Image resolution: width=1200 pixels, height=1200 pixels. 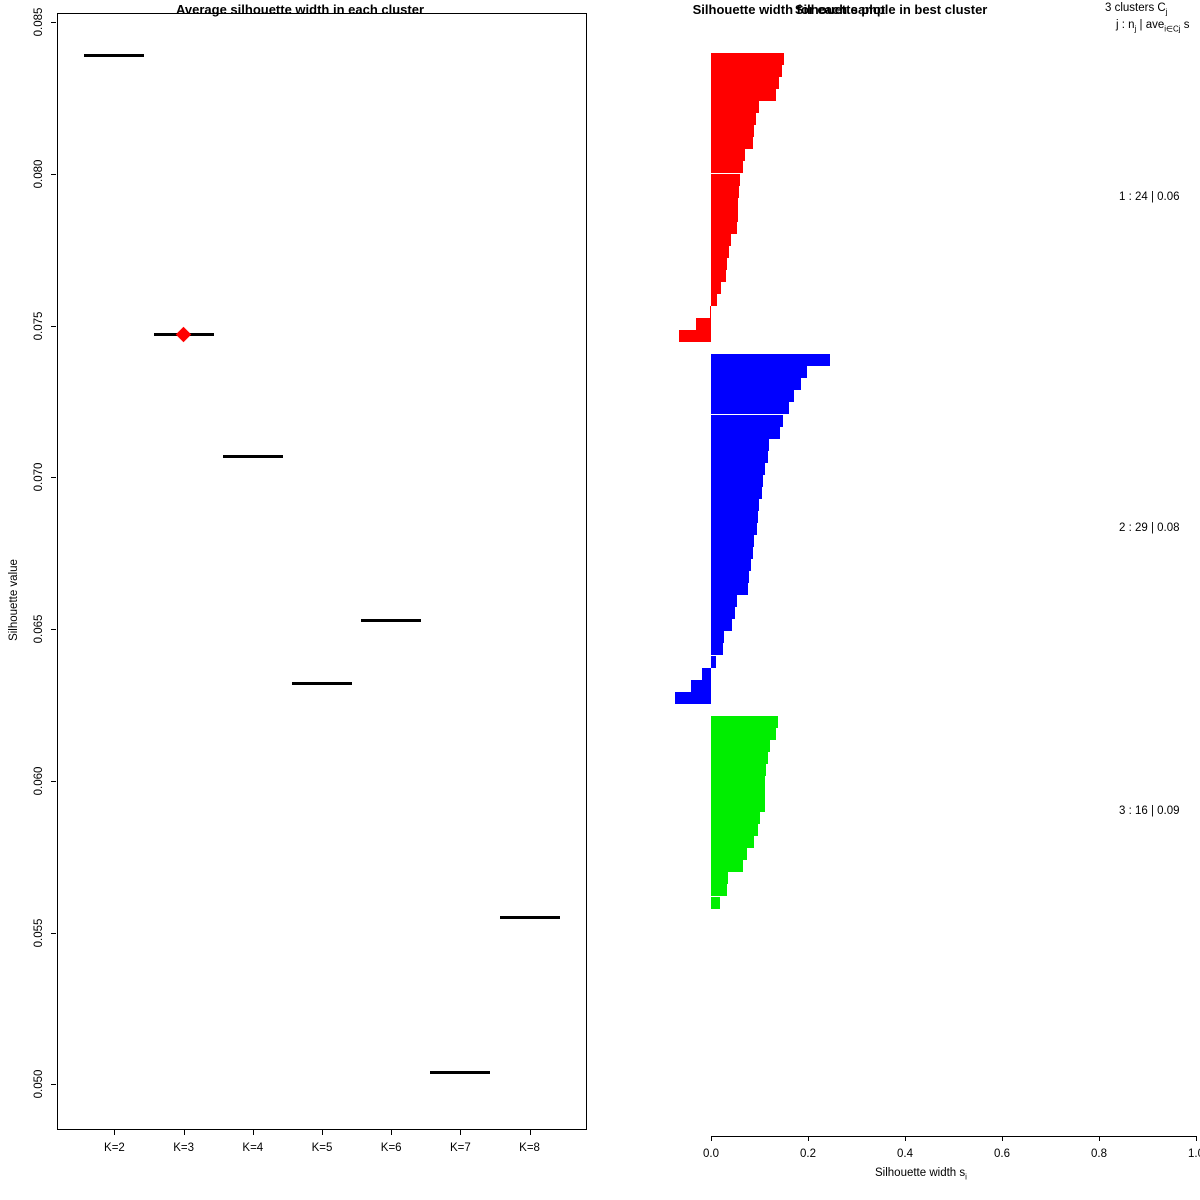 What do you see at coordinates (39, 22) in the screenshot?
I see `left-y-tick-label: 0.085` at bounding box center [39, 22].